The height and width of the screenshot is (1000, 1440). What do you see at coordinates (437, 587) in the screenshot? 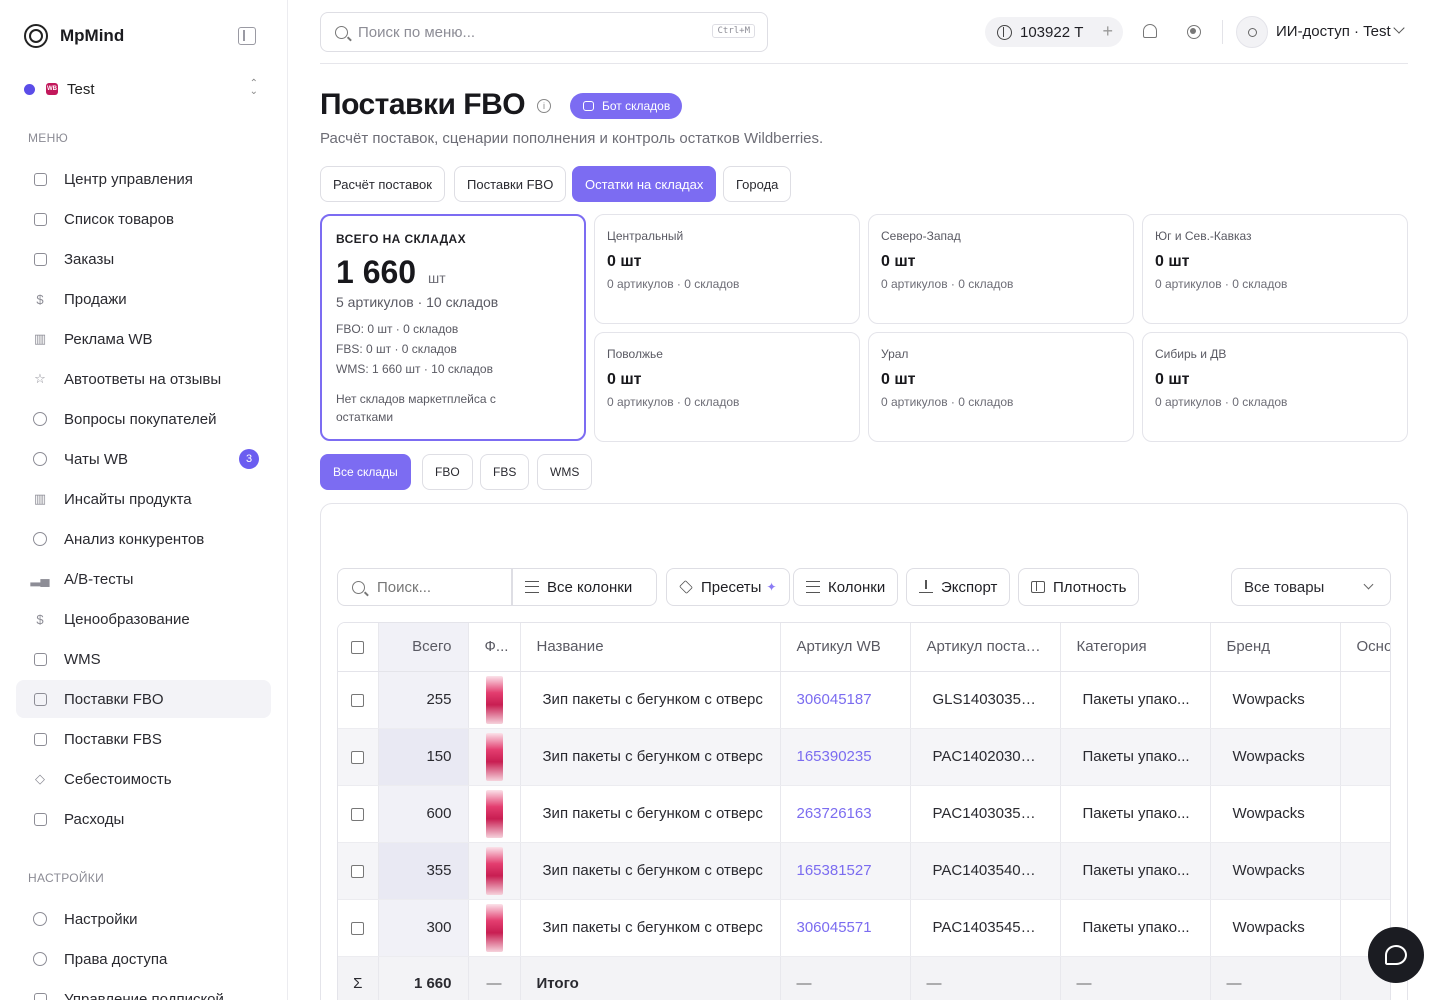
I see `table-search-input` at bounding box center [437, 587].